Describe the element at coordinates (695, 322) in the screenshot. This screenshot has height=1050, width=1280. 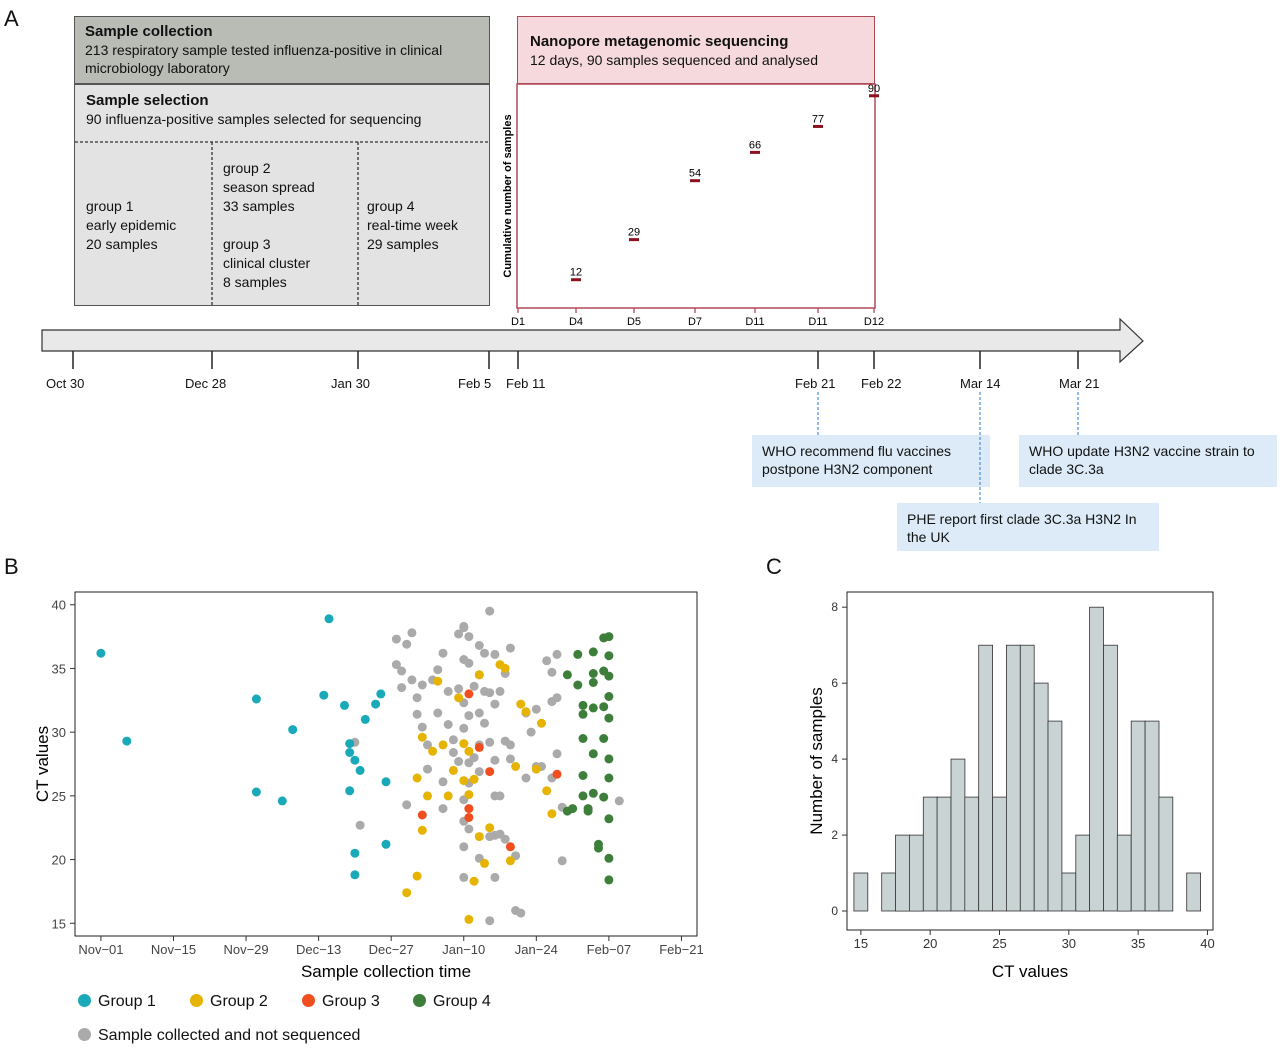
I see `inset-x-tick-label: D7` at that location.